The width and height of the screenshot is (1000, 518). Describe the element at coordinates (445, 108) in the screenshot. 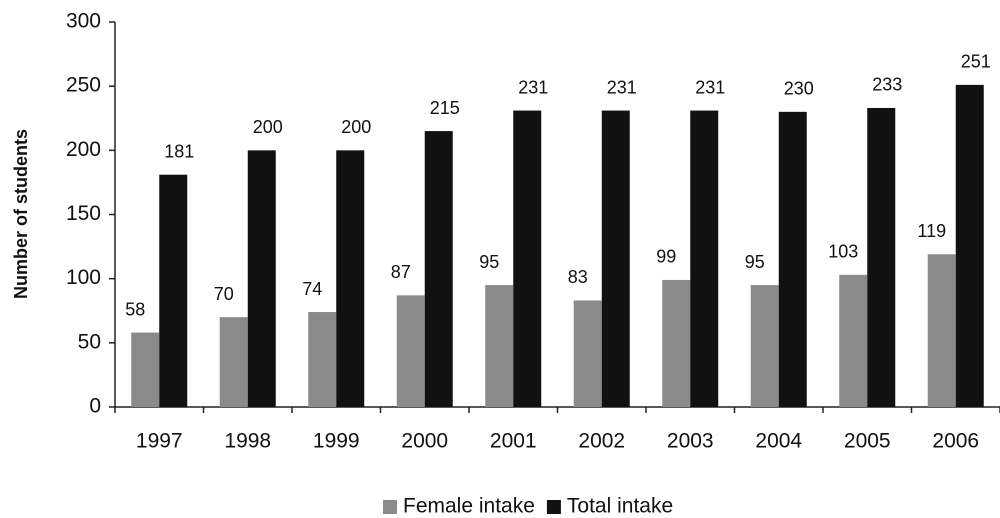

I see `value-label: 215` at that location.